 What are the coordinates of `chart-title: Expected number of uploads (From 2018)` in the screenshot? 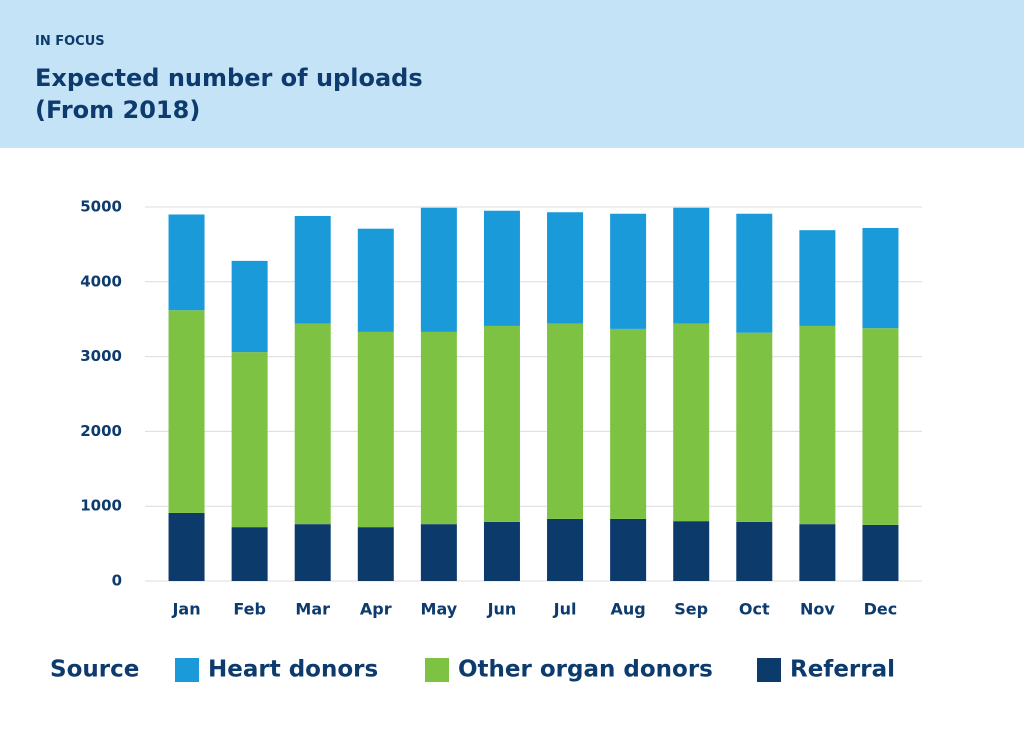 It's located at (229, 94).